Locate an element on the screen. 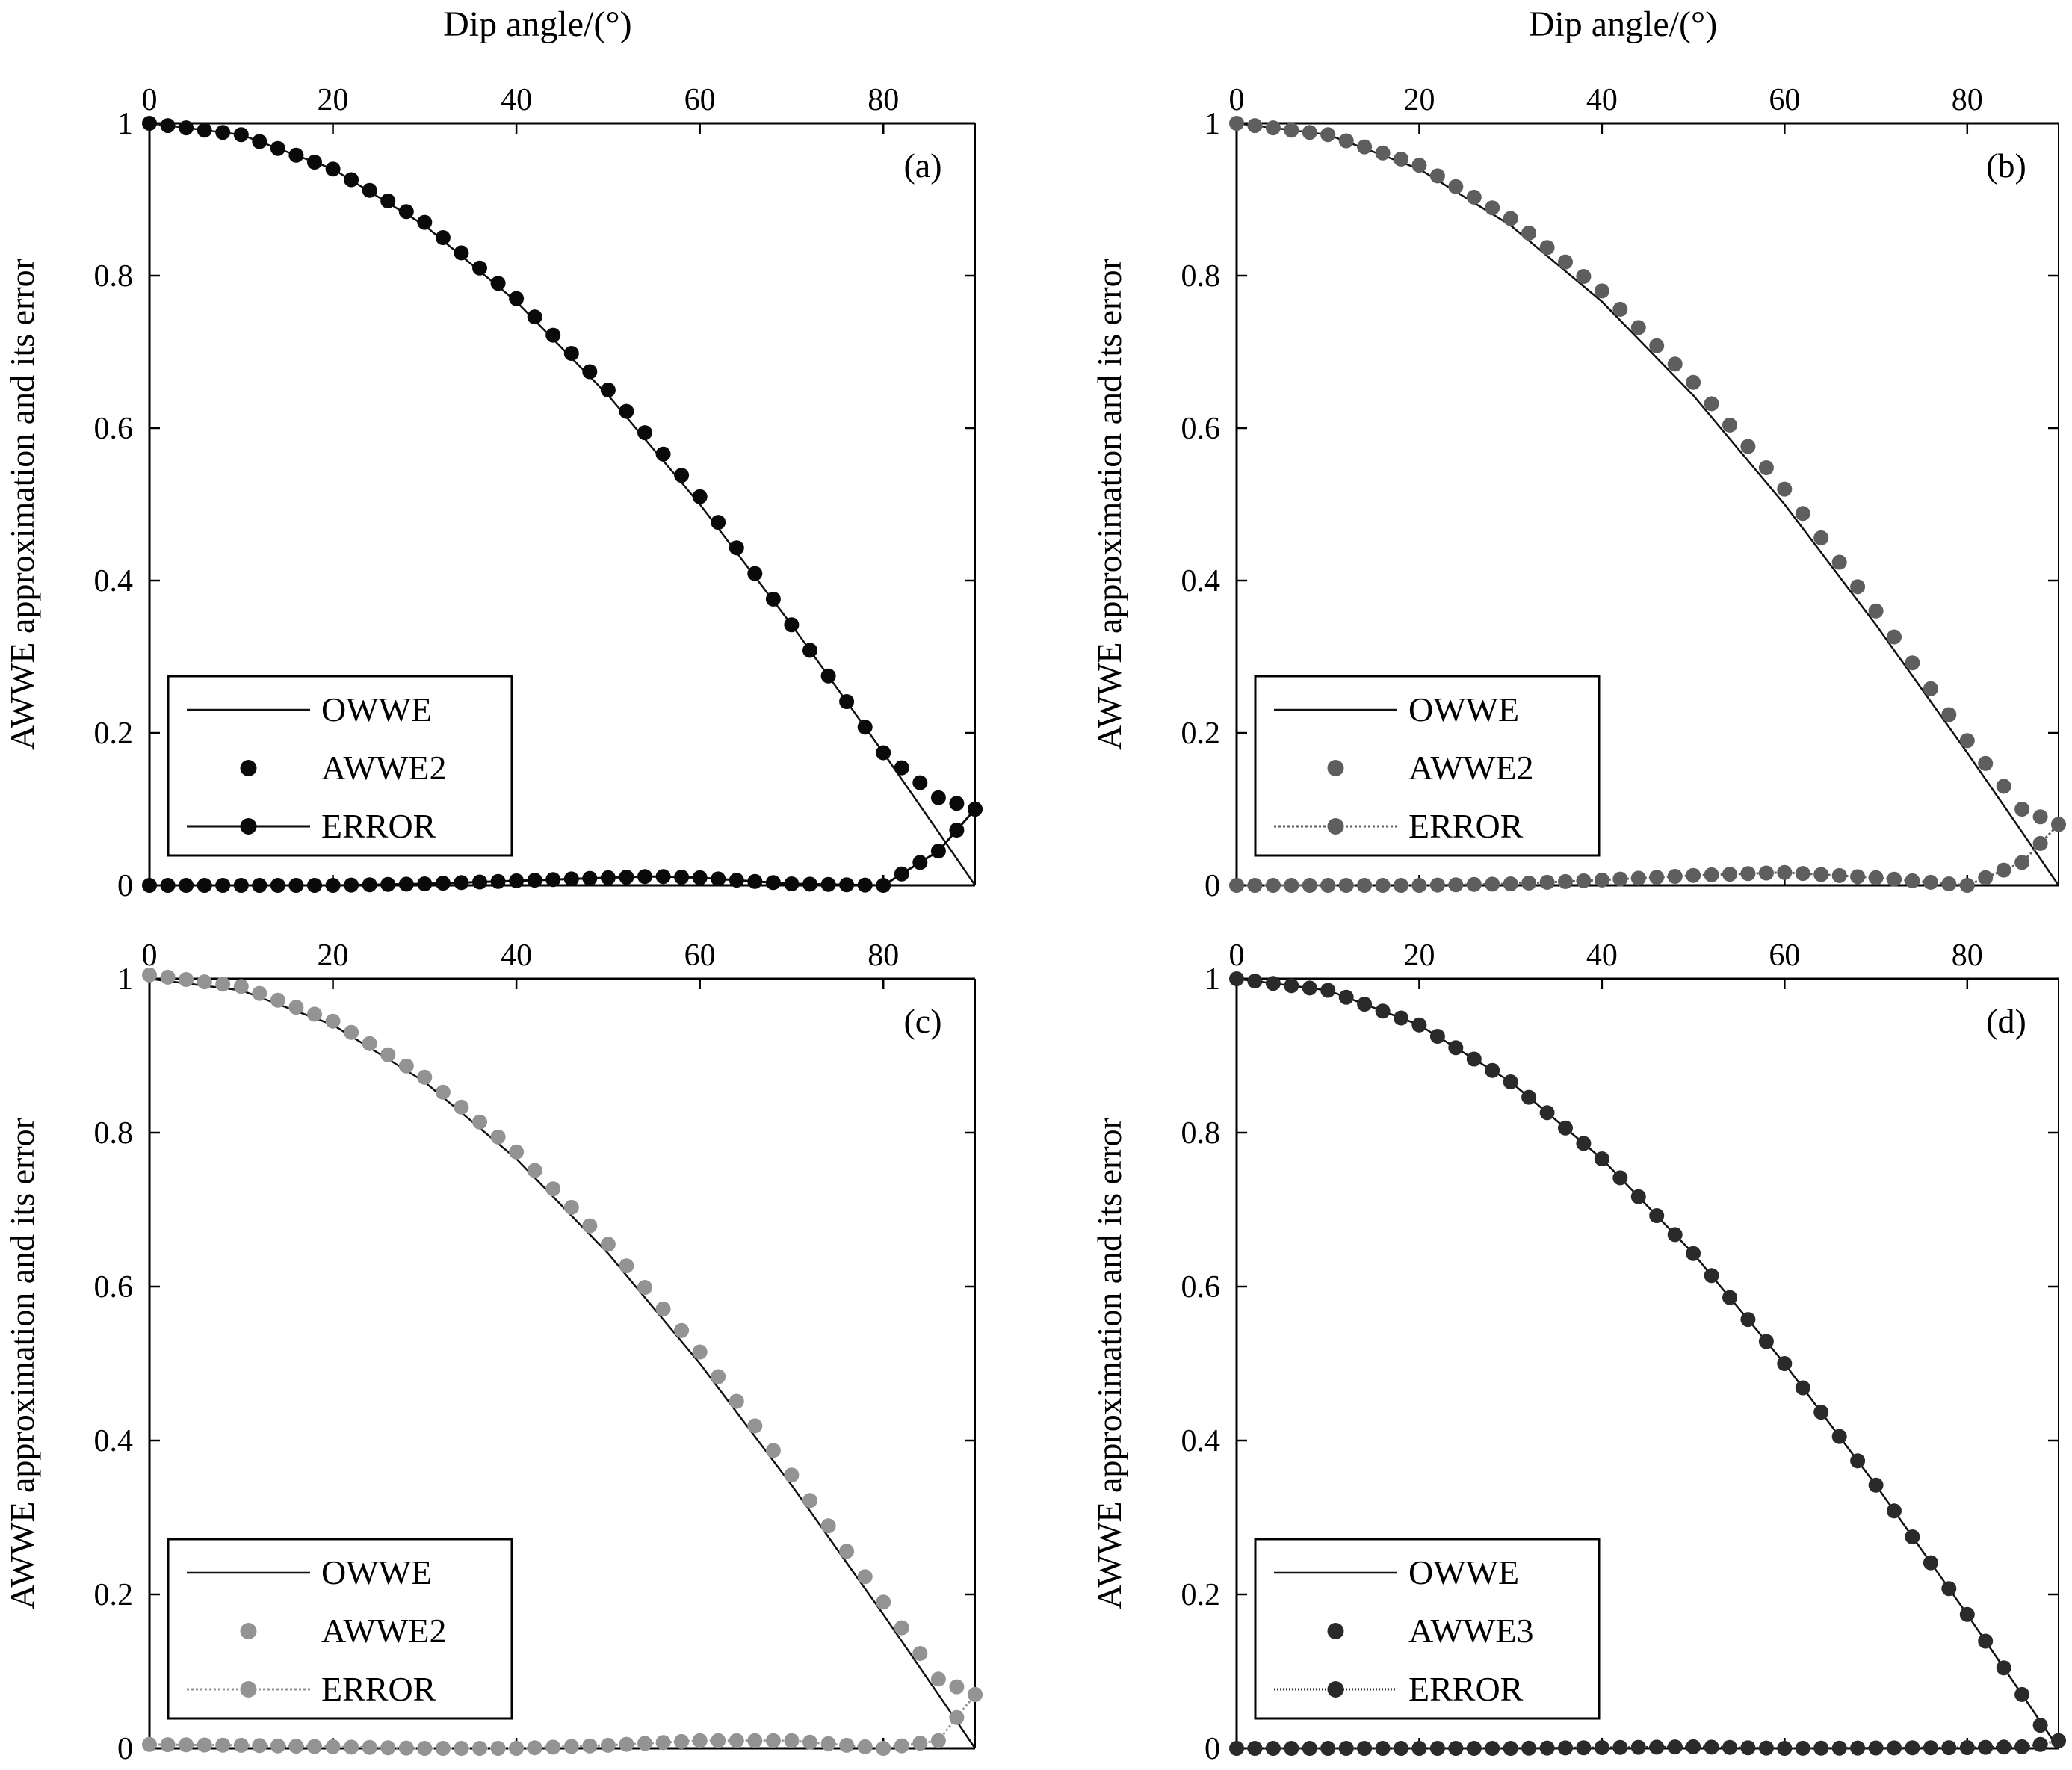  y-tick-label: 0.2 is located at coordinates (114, 734).